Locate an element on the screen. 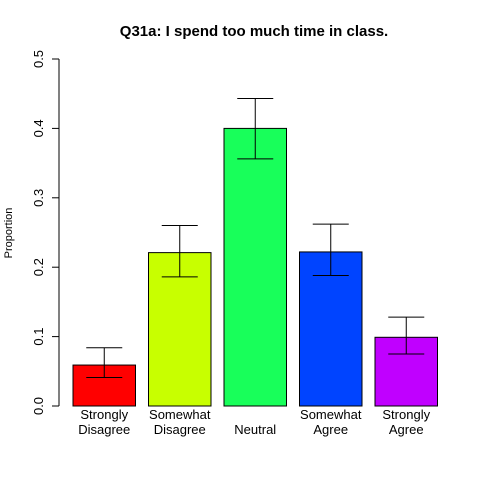  y-tick-label: 0.1 is located at coordinates (38, 337).